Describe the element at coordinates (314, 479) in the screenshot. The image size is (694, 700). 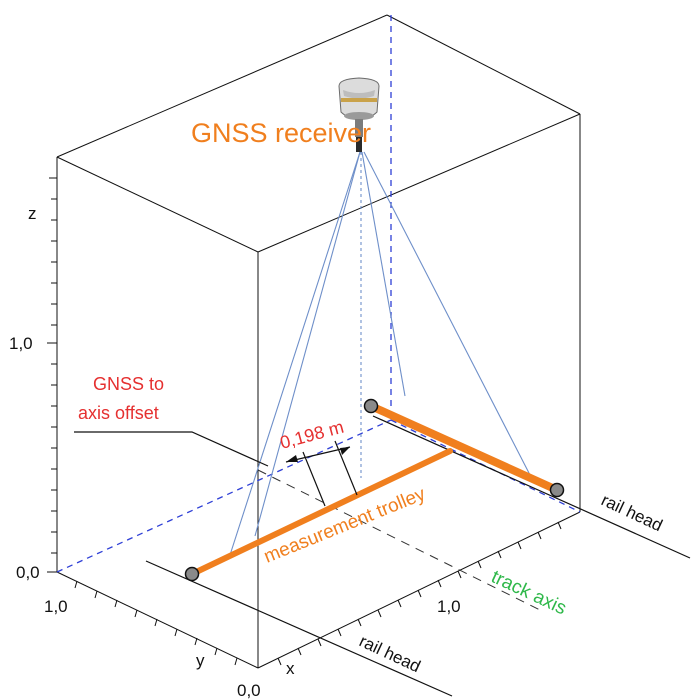
I see `offset-extension-left` at that location.